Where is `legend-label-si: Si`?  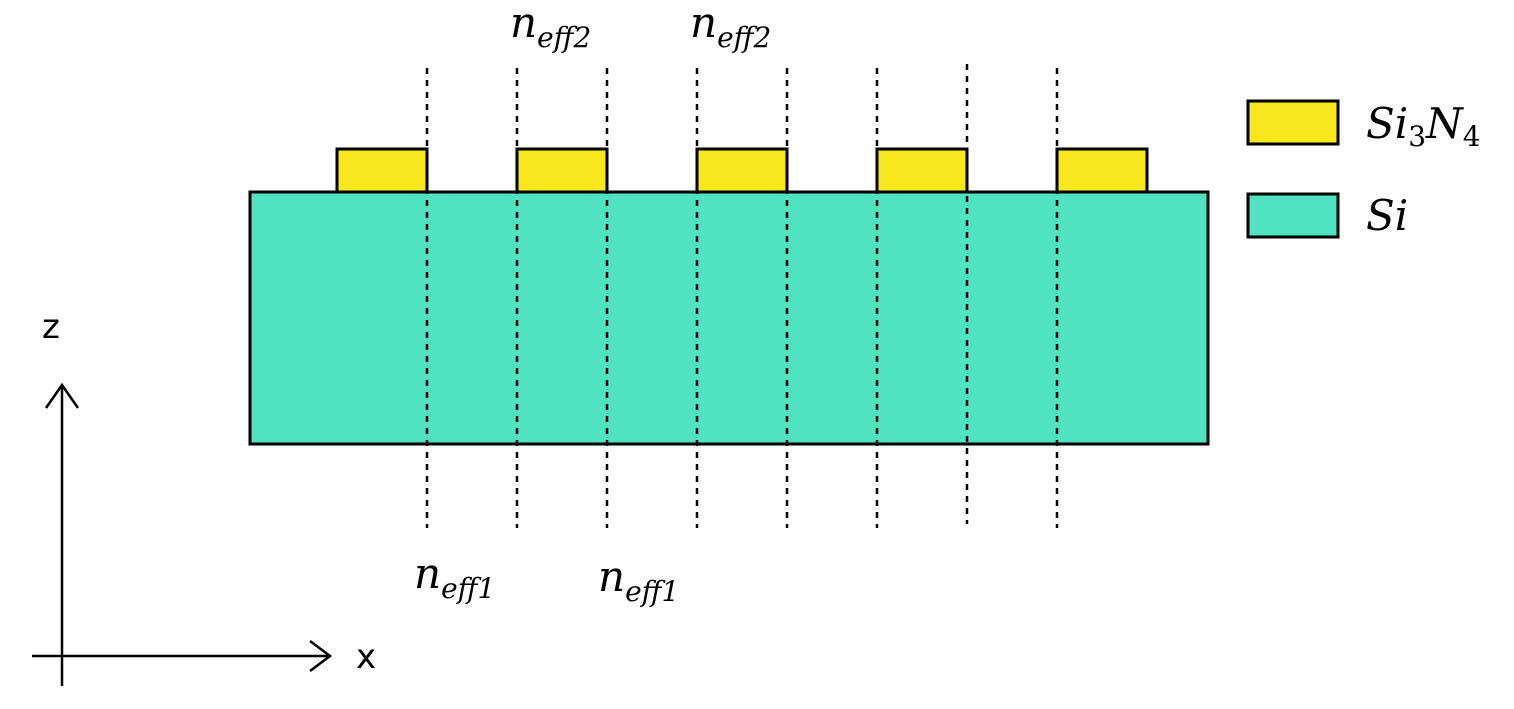 legend-label-si: Si is located at coordinates (1387, 215).